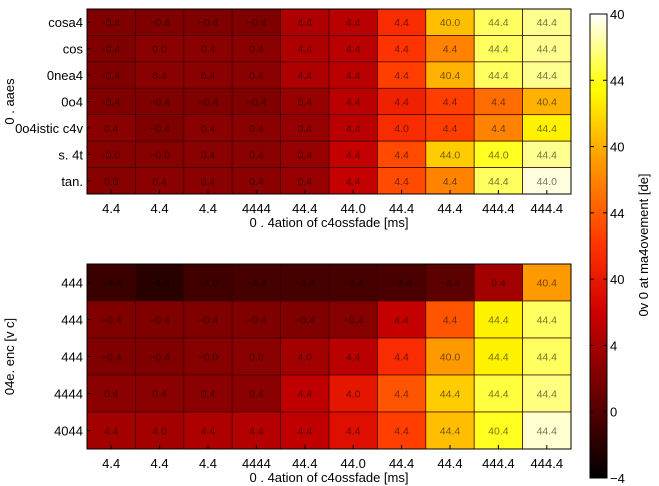 The width and height of the screenshot is (659, 486). What do you see at coordinates (617, 80) in the screenshot?
I see `colorbar-tick-label: 44` at bounding box center [617, 80].